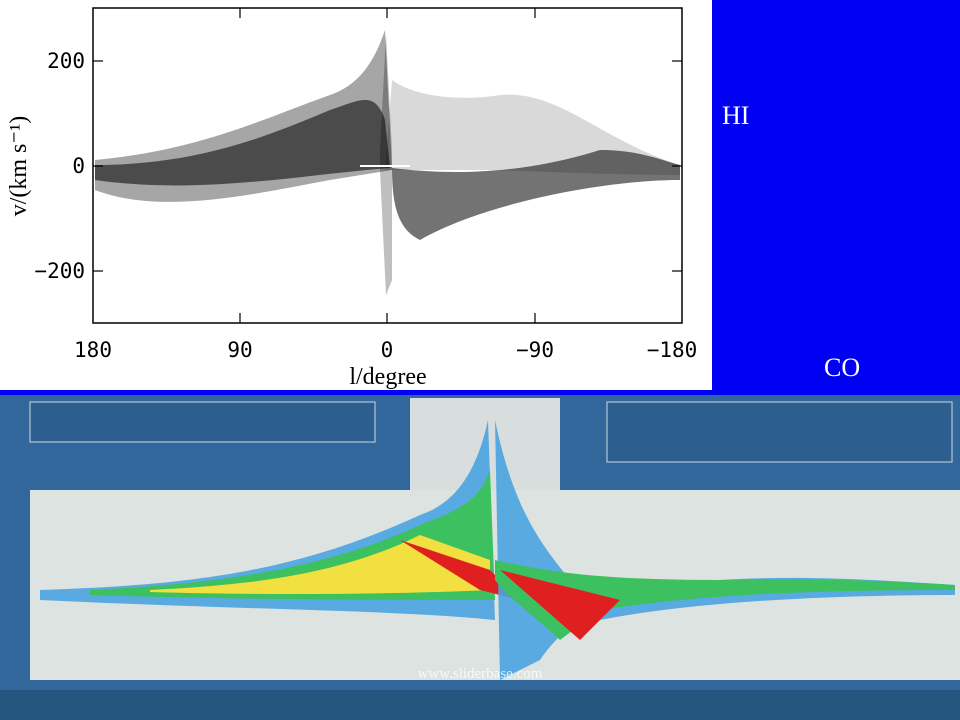 The width and height of the screenshot is (960, 720). What do you see at coordinates (66, 61) in the screenshot?
I see `y-tick-label: 200` at bounding box center [66, 61].